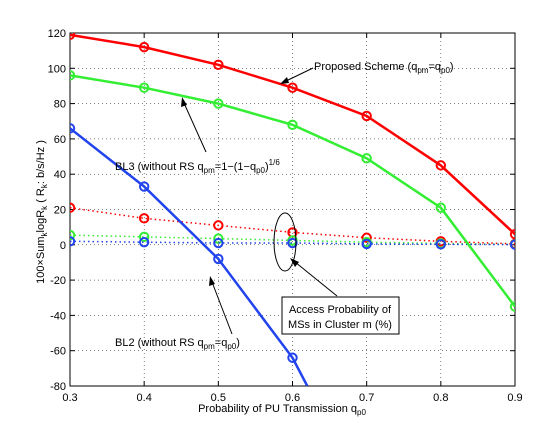  I want to click on y-tick-label: -80, so click(58, 387).